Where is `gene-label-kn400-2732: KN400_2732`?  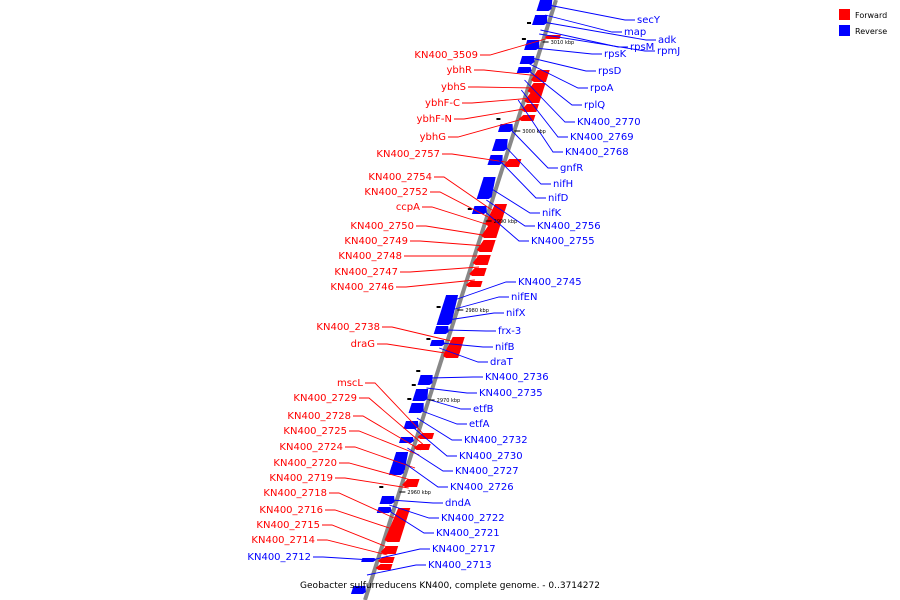 gene-label-kn400-2732: KN400_2732 is located at coordinates (496, 440).